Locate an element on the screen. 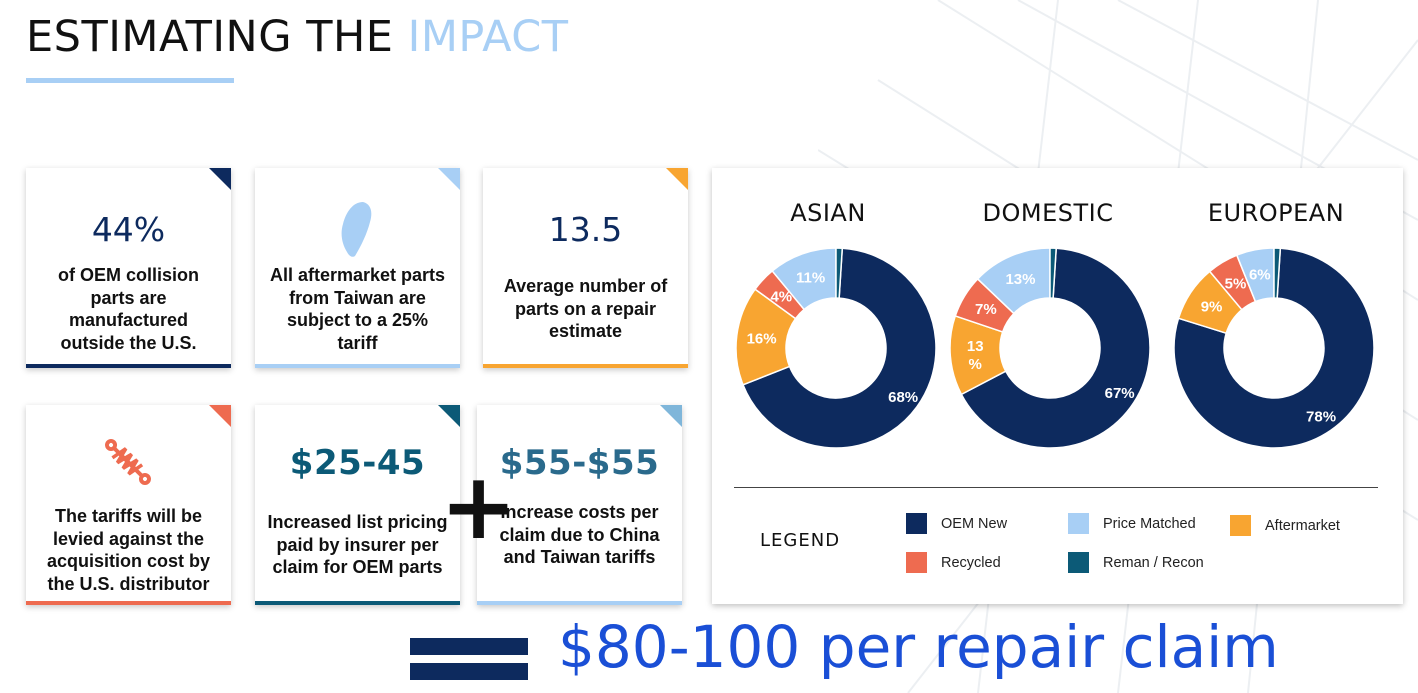 The height and width of the screenshot is (693, 1418). legend-label-aftermarket: Aftermarket is located at coordinates (1302, 525).